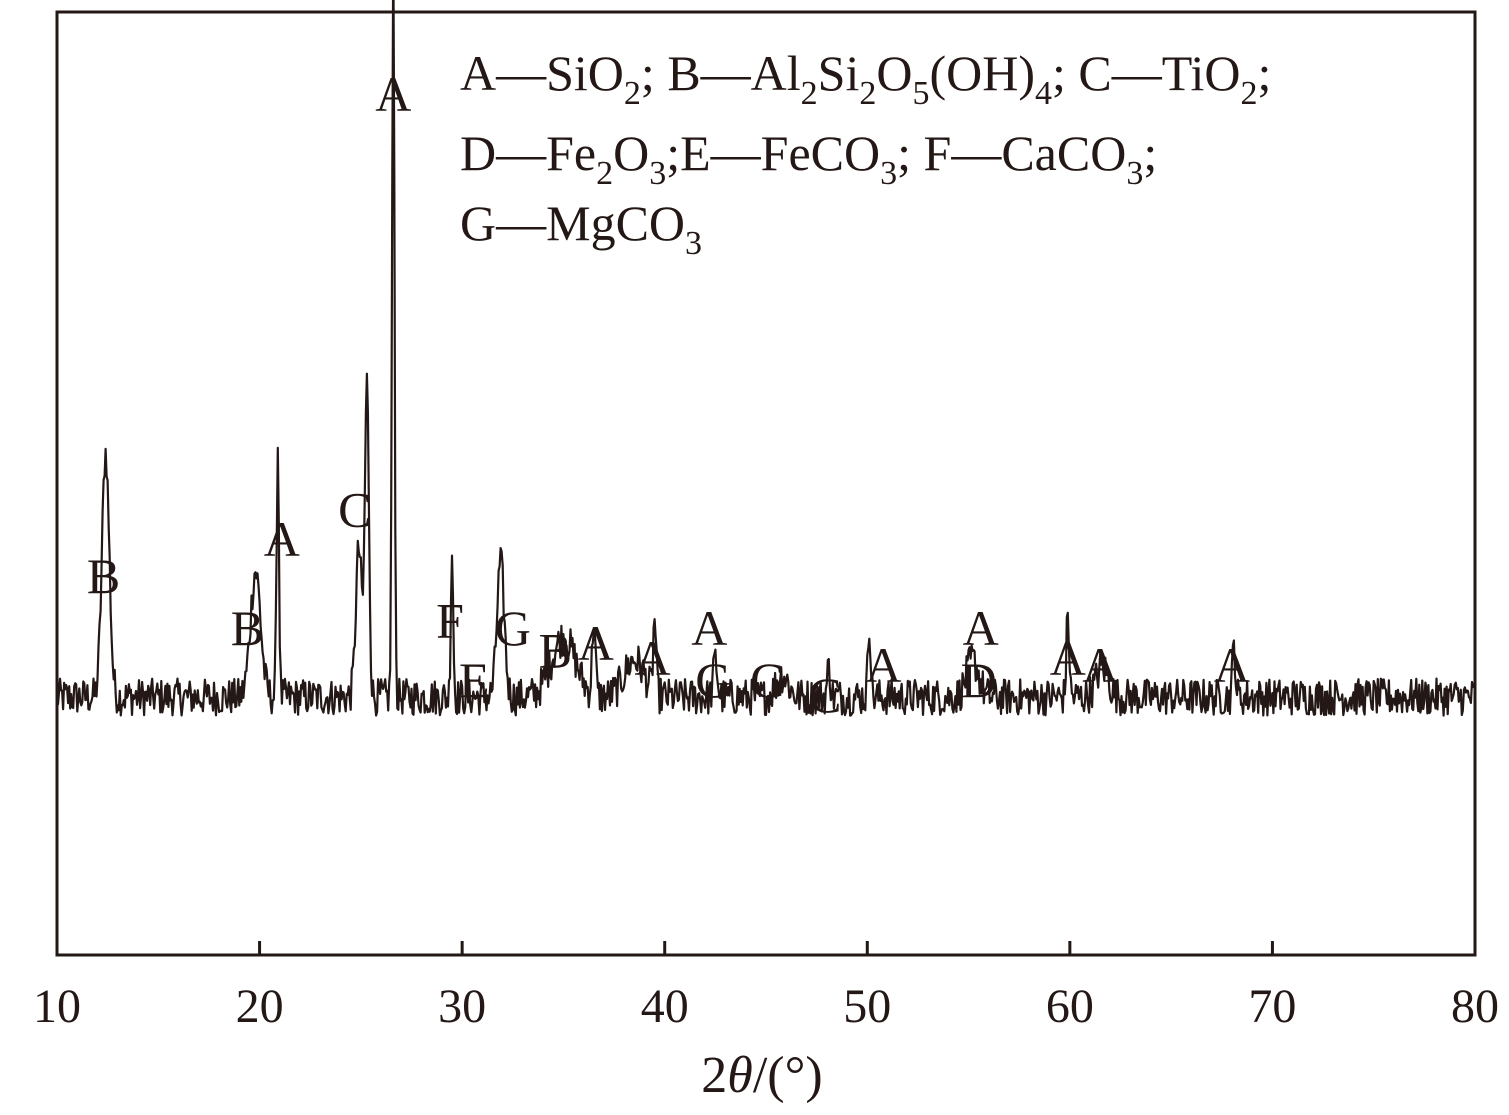  I want to click on x-tick-label: 60, so click(1070, 1006).